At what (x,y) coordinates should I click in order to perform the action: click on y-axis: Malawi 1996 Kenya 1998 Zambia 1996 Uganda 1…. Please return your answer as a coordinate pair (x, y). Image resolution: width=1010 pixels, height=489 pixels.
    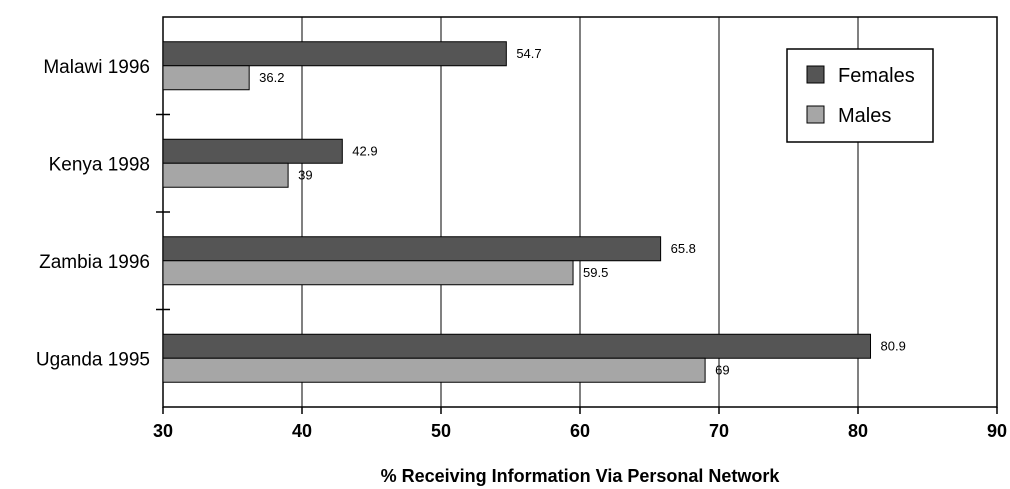
    Looking at the image, I should click on (103, 213).